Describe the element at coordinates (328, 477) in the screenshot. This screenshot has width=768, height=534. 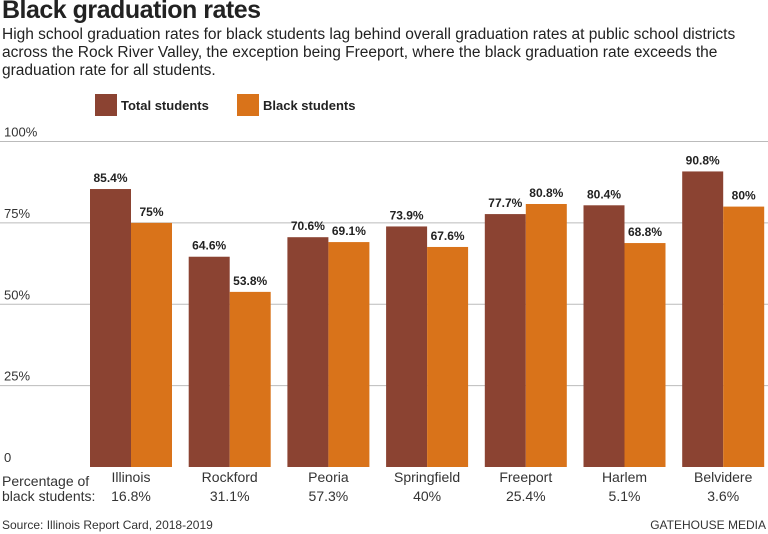
I see `category-label: Peoria` at that location.